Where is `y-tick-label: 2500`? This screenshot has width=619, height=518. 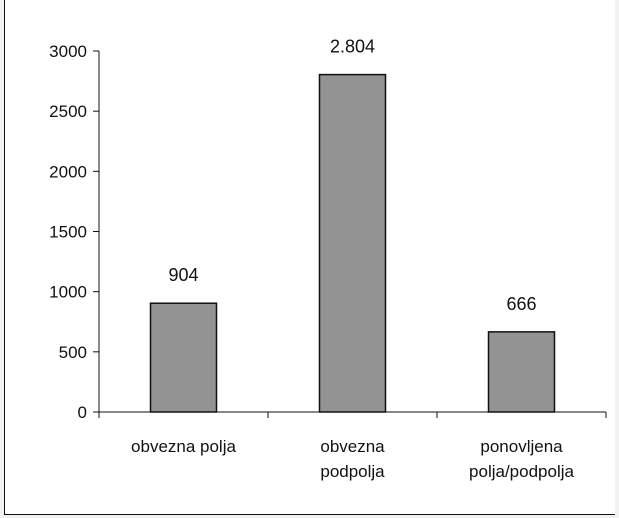
y-tick-label: 2500 is located at coordinates (68, 111).